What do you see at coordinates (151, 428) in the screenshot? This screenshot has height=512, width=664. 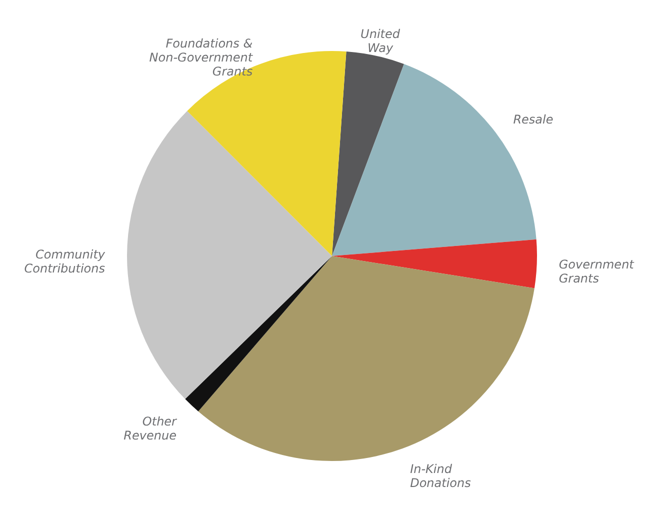 I see `slice-label: Other Revenue` at bounding box center [151, 428].